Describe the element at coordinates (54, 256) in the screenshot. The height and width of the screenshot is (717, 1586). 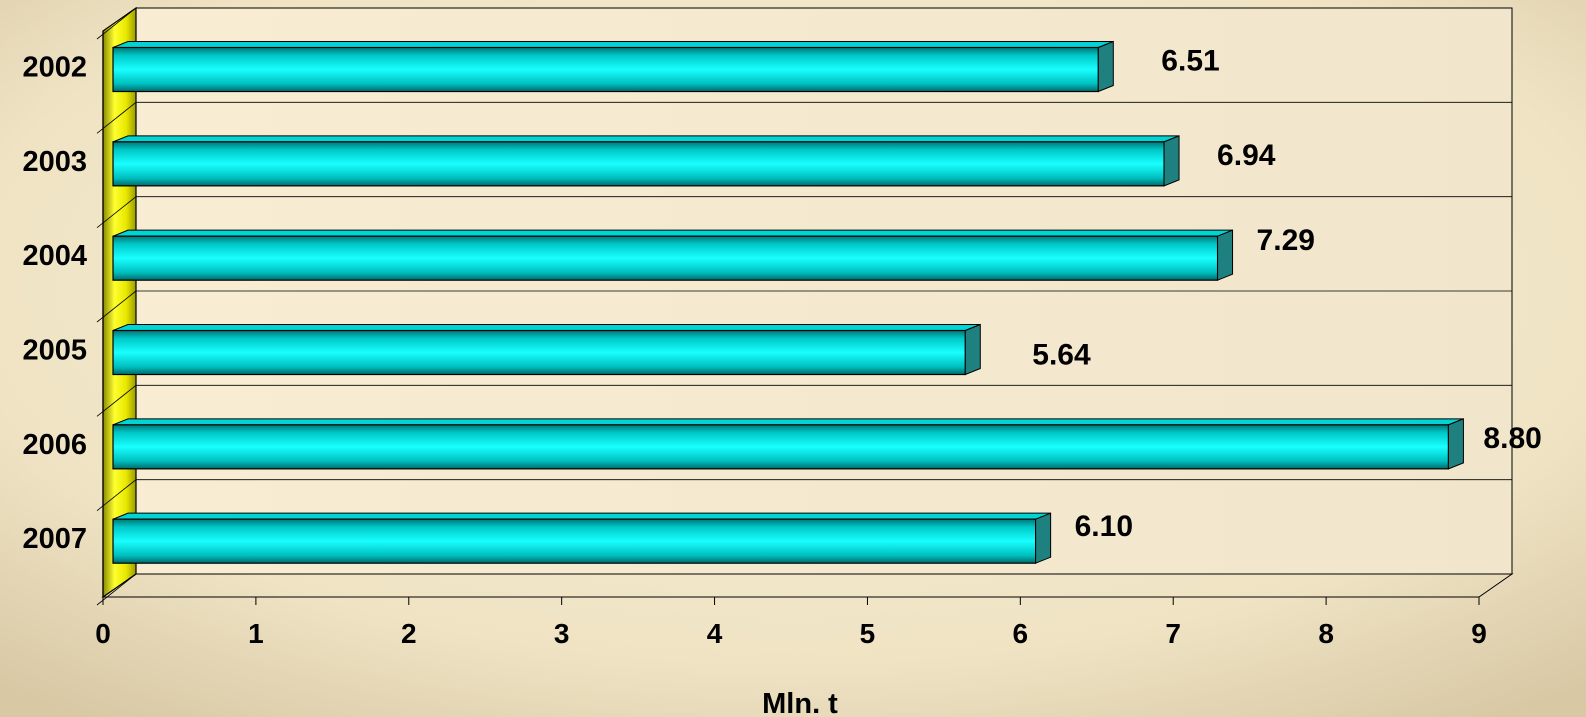
I see `category-label: 2004` at that location.